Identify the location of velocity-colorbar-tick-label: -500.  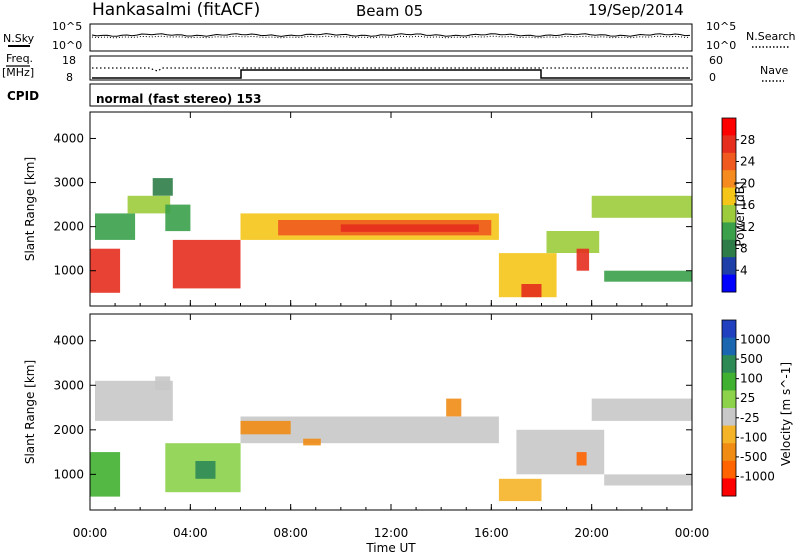
(753, 457).